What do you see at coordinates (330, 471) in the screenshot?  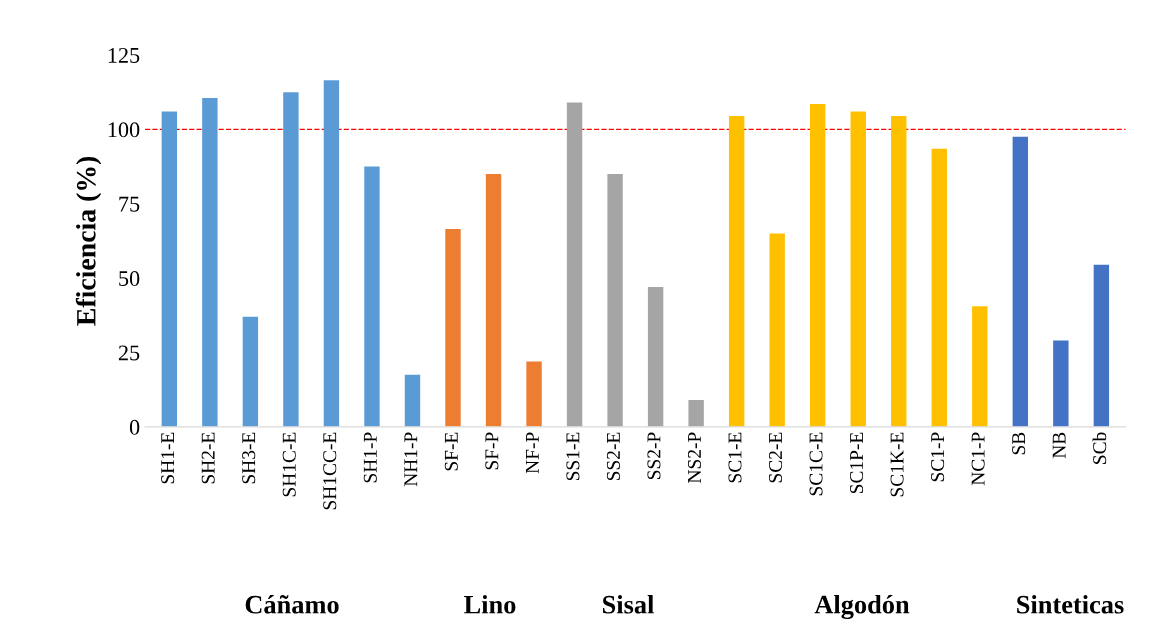 I see `x-tick-label: SH1CC-E` at bounding box center [330, 471].